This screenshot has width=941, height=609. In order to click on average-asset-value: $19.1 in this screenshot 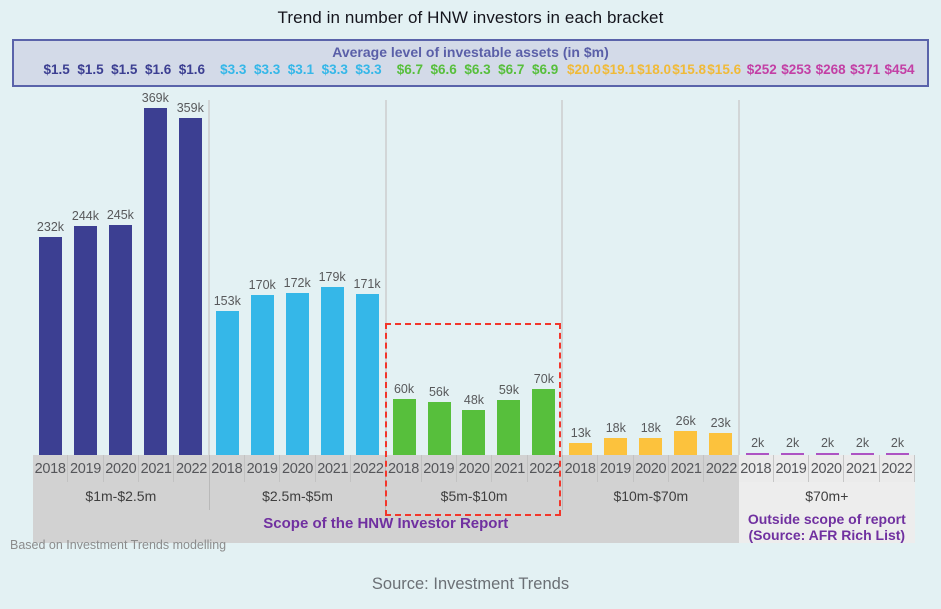, I will do `click(619, 69)`.